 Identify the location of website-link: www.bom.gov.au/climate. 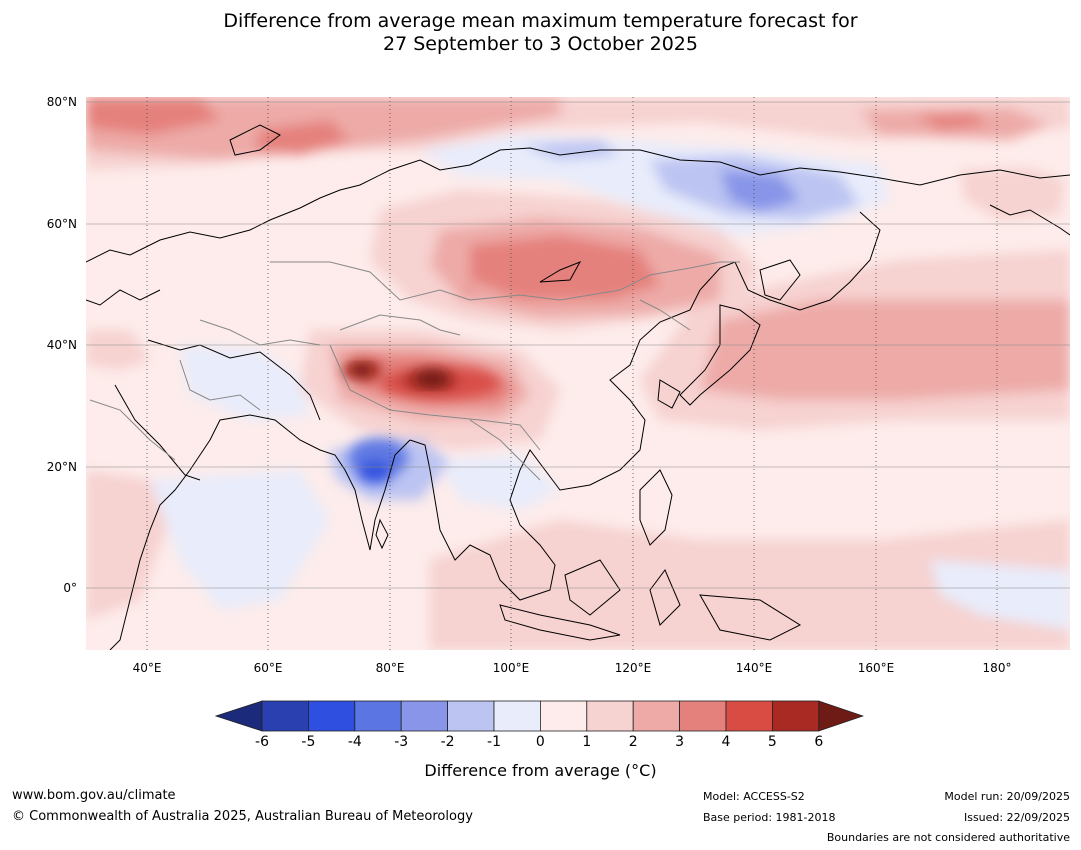
(94, 795).